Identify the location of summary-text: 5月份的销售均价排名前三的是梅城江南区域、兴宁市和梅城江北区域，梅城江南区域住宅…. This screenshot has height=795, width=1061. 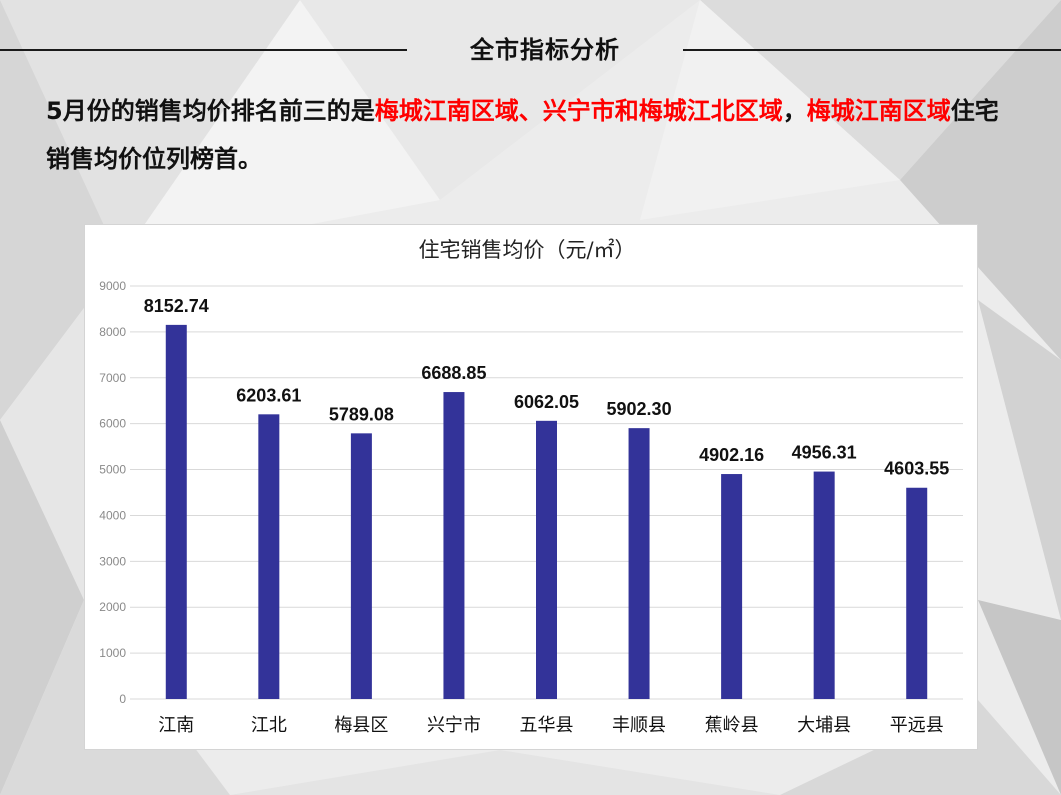
(526, 135).